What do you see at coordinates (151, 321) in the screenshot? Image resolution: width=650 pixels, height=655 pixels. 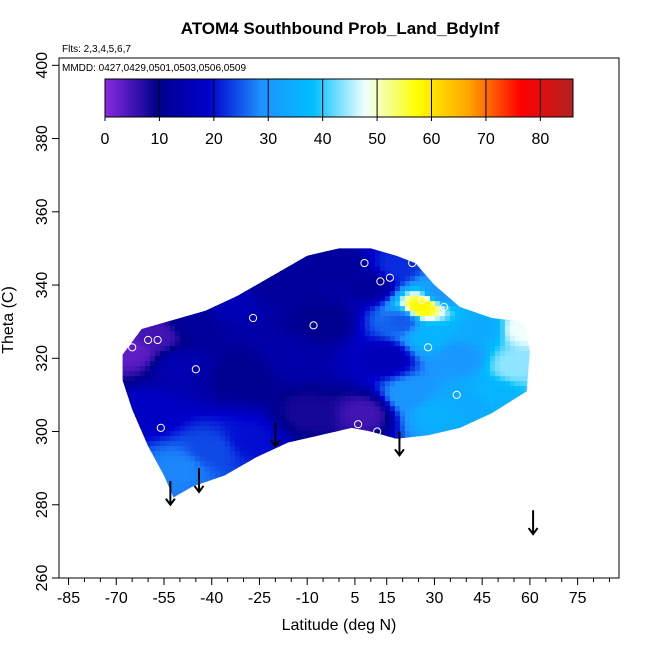 I see `sample-point` at bounding box center [151, 321].